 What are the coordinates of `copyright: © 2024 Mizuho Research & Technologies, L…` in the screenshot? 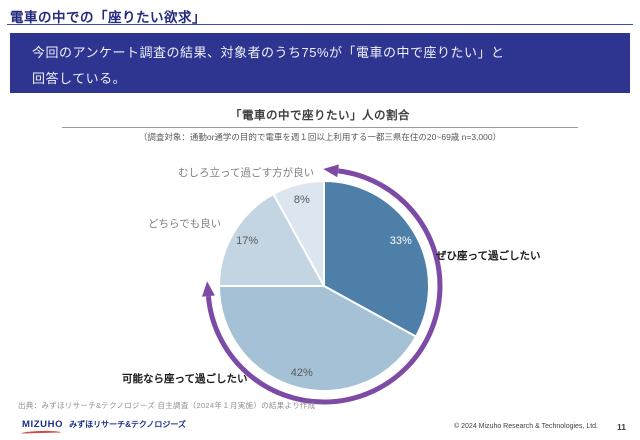 It's located at (526, 426).